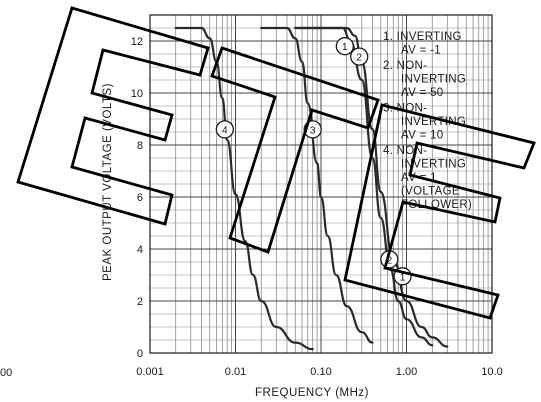  Describe the element at coordinates (137, 42) in the screenshot. I see `y-tick-label: 12` at that location.